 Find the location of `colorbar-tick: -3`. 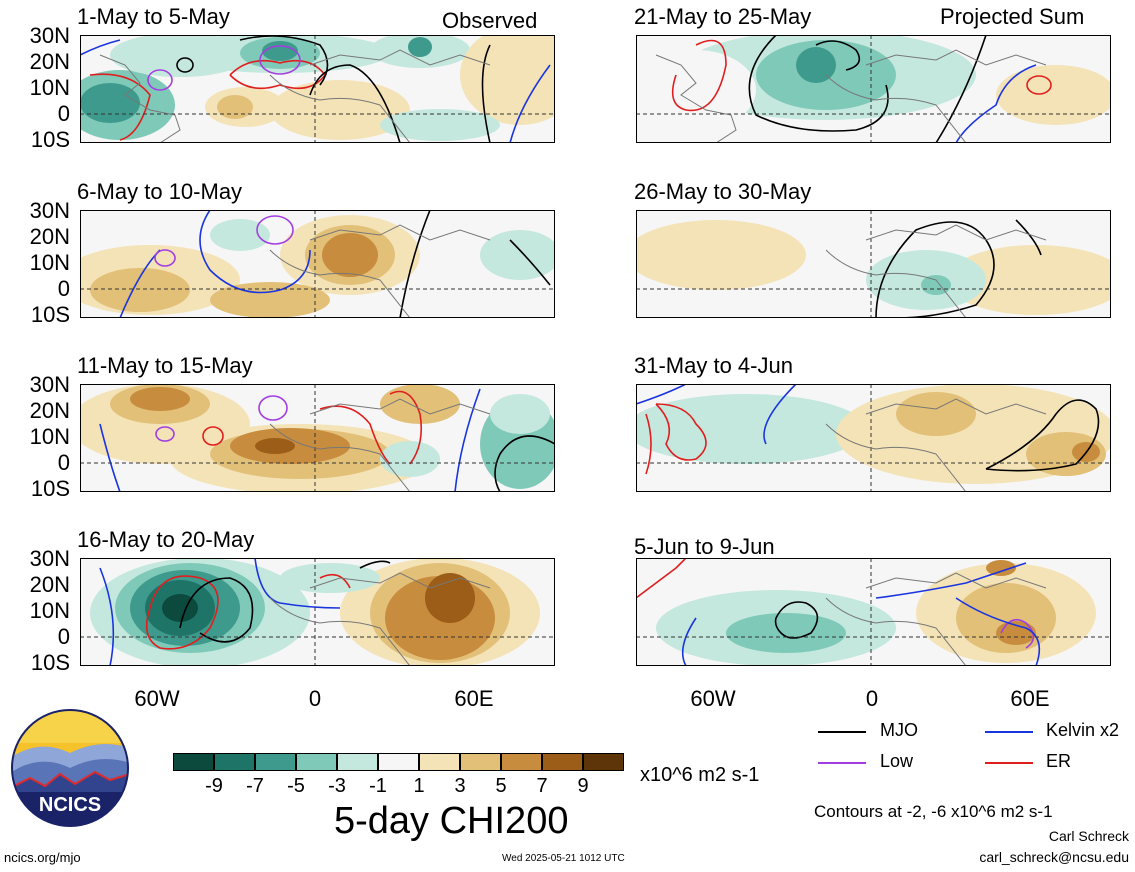

colorbar-tick: -3 is located at coordinates (337, 786).